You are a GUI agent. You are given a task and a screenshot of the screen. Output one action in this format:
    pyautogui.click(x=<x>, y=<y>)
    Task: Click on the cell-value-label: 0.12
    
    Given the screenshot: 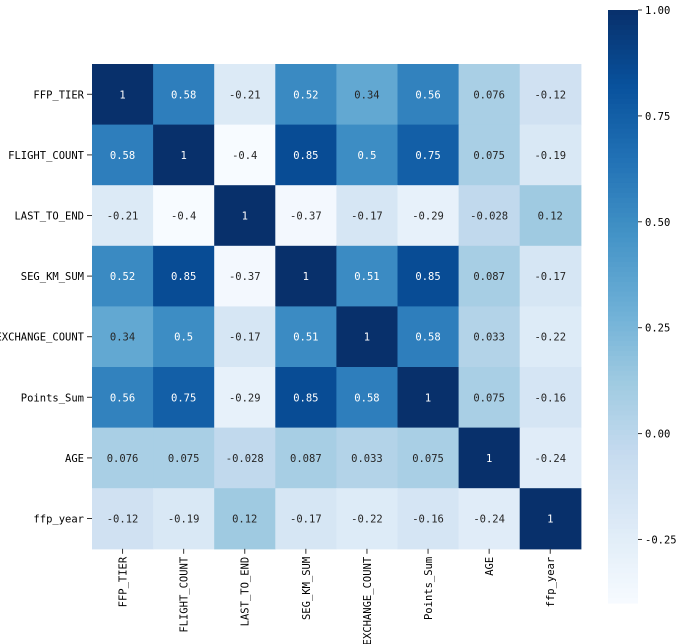 What is the action you would take?
    pyautogui.click(x=550, y=217)
    